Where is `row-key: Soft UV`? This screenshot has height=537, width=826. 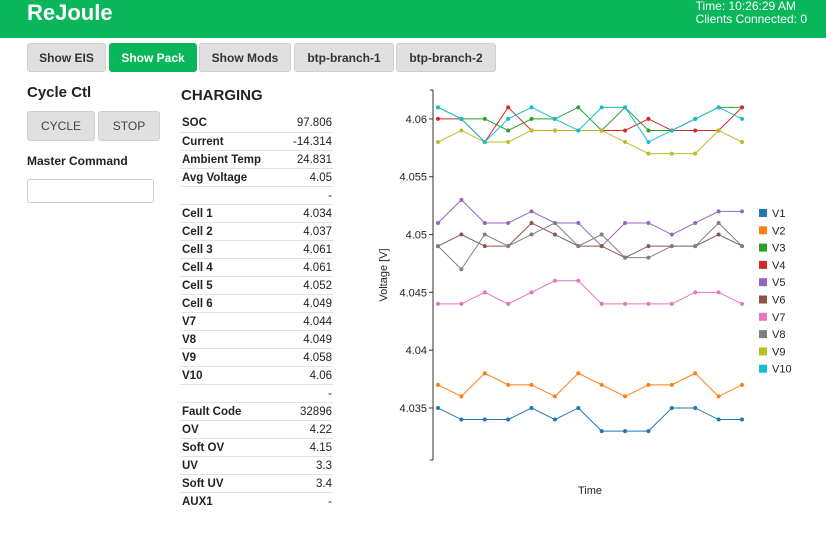
row-key: Soft UV is located at coordinates (203, 483).